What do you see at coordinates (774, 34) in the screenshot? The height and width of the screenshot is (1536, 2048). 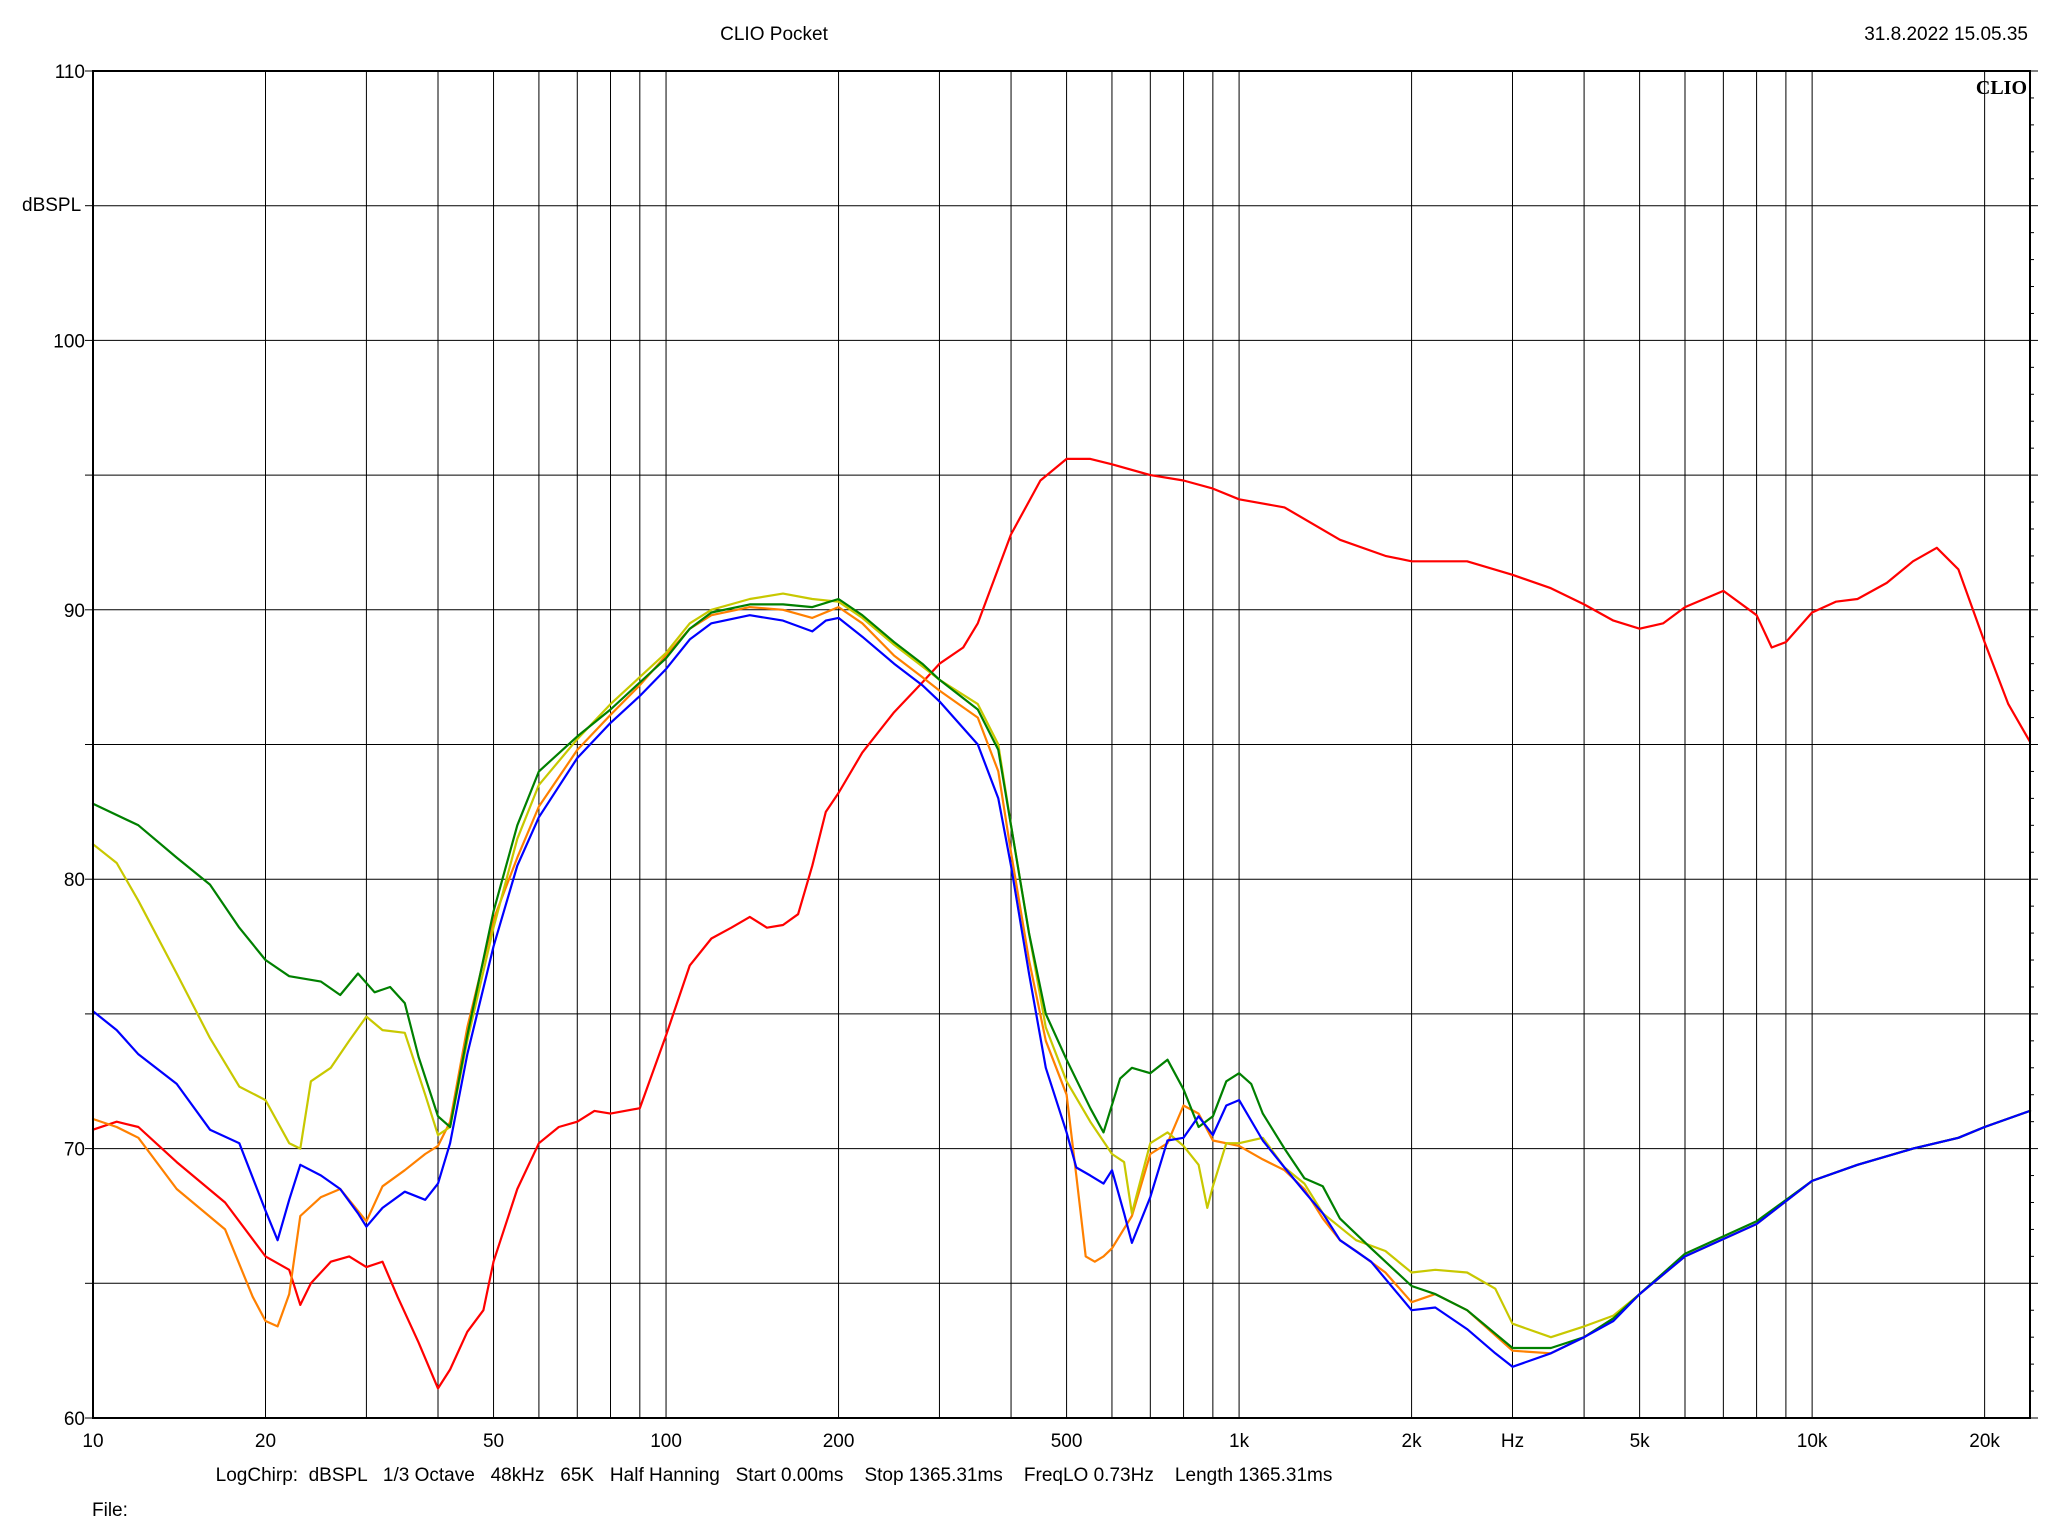 I see `chart-title: CLIO Pocket` at bounding box center [774, 34].